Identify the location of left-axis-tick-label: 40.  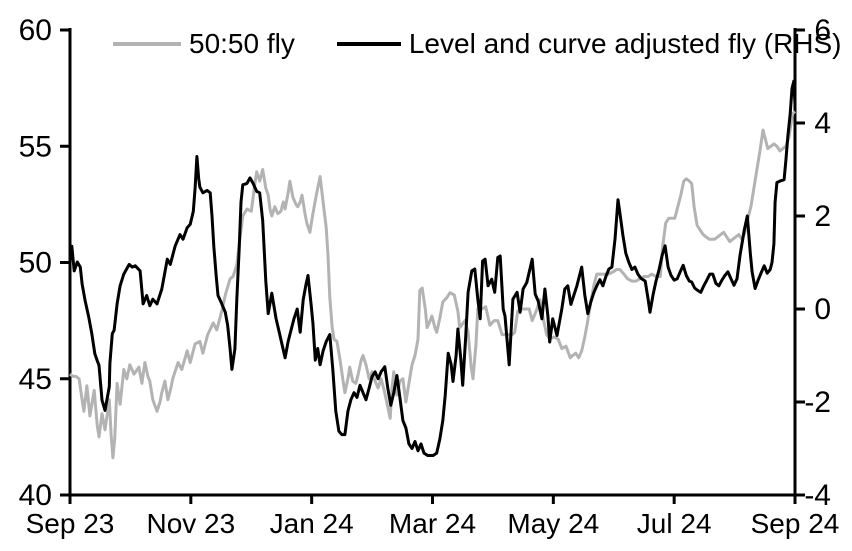
(35, 495).